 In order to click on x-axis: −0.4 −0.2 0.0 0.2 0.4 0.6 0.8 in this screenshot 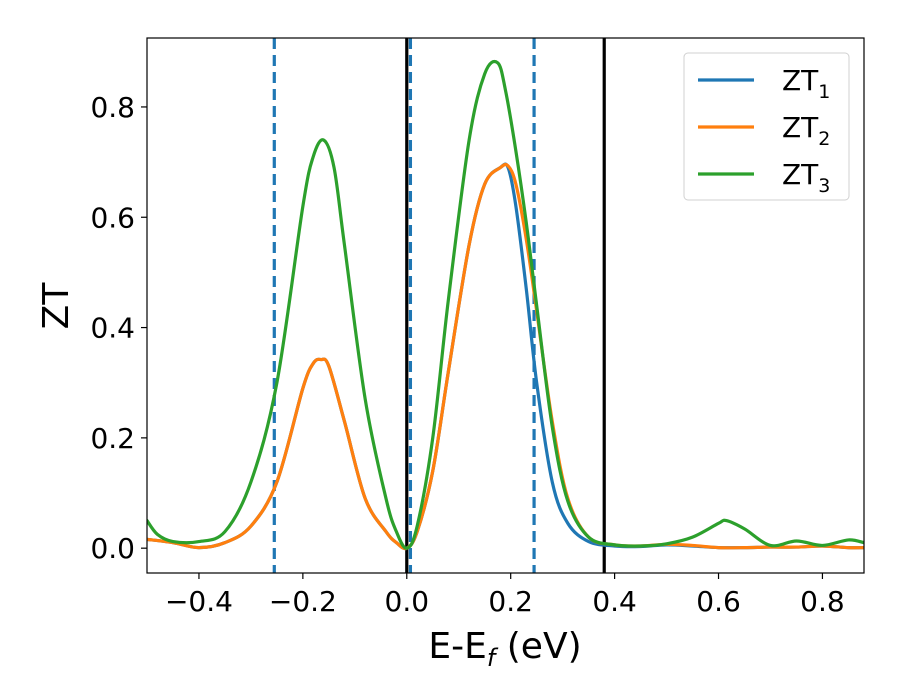, I will do `click(505, 595)`.